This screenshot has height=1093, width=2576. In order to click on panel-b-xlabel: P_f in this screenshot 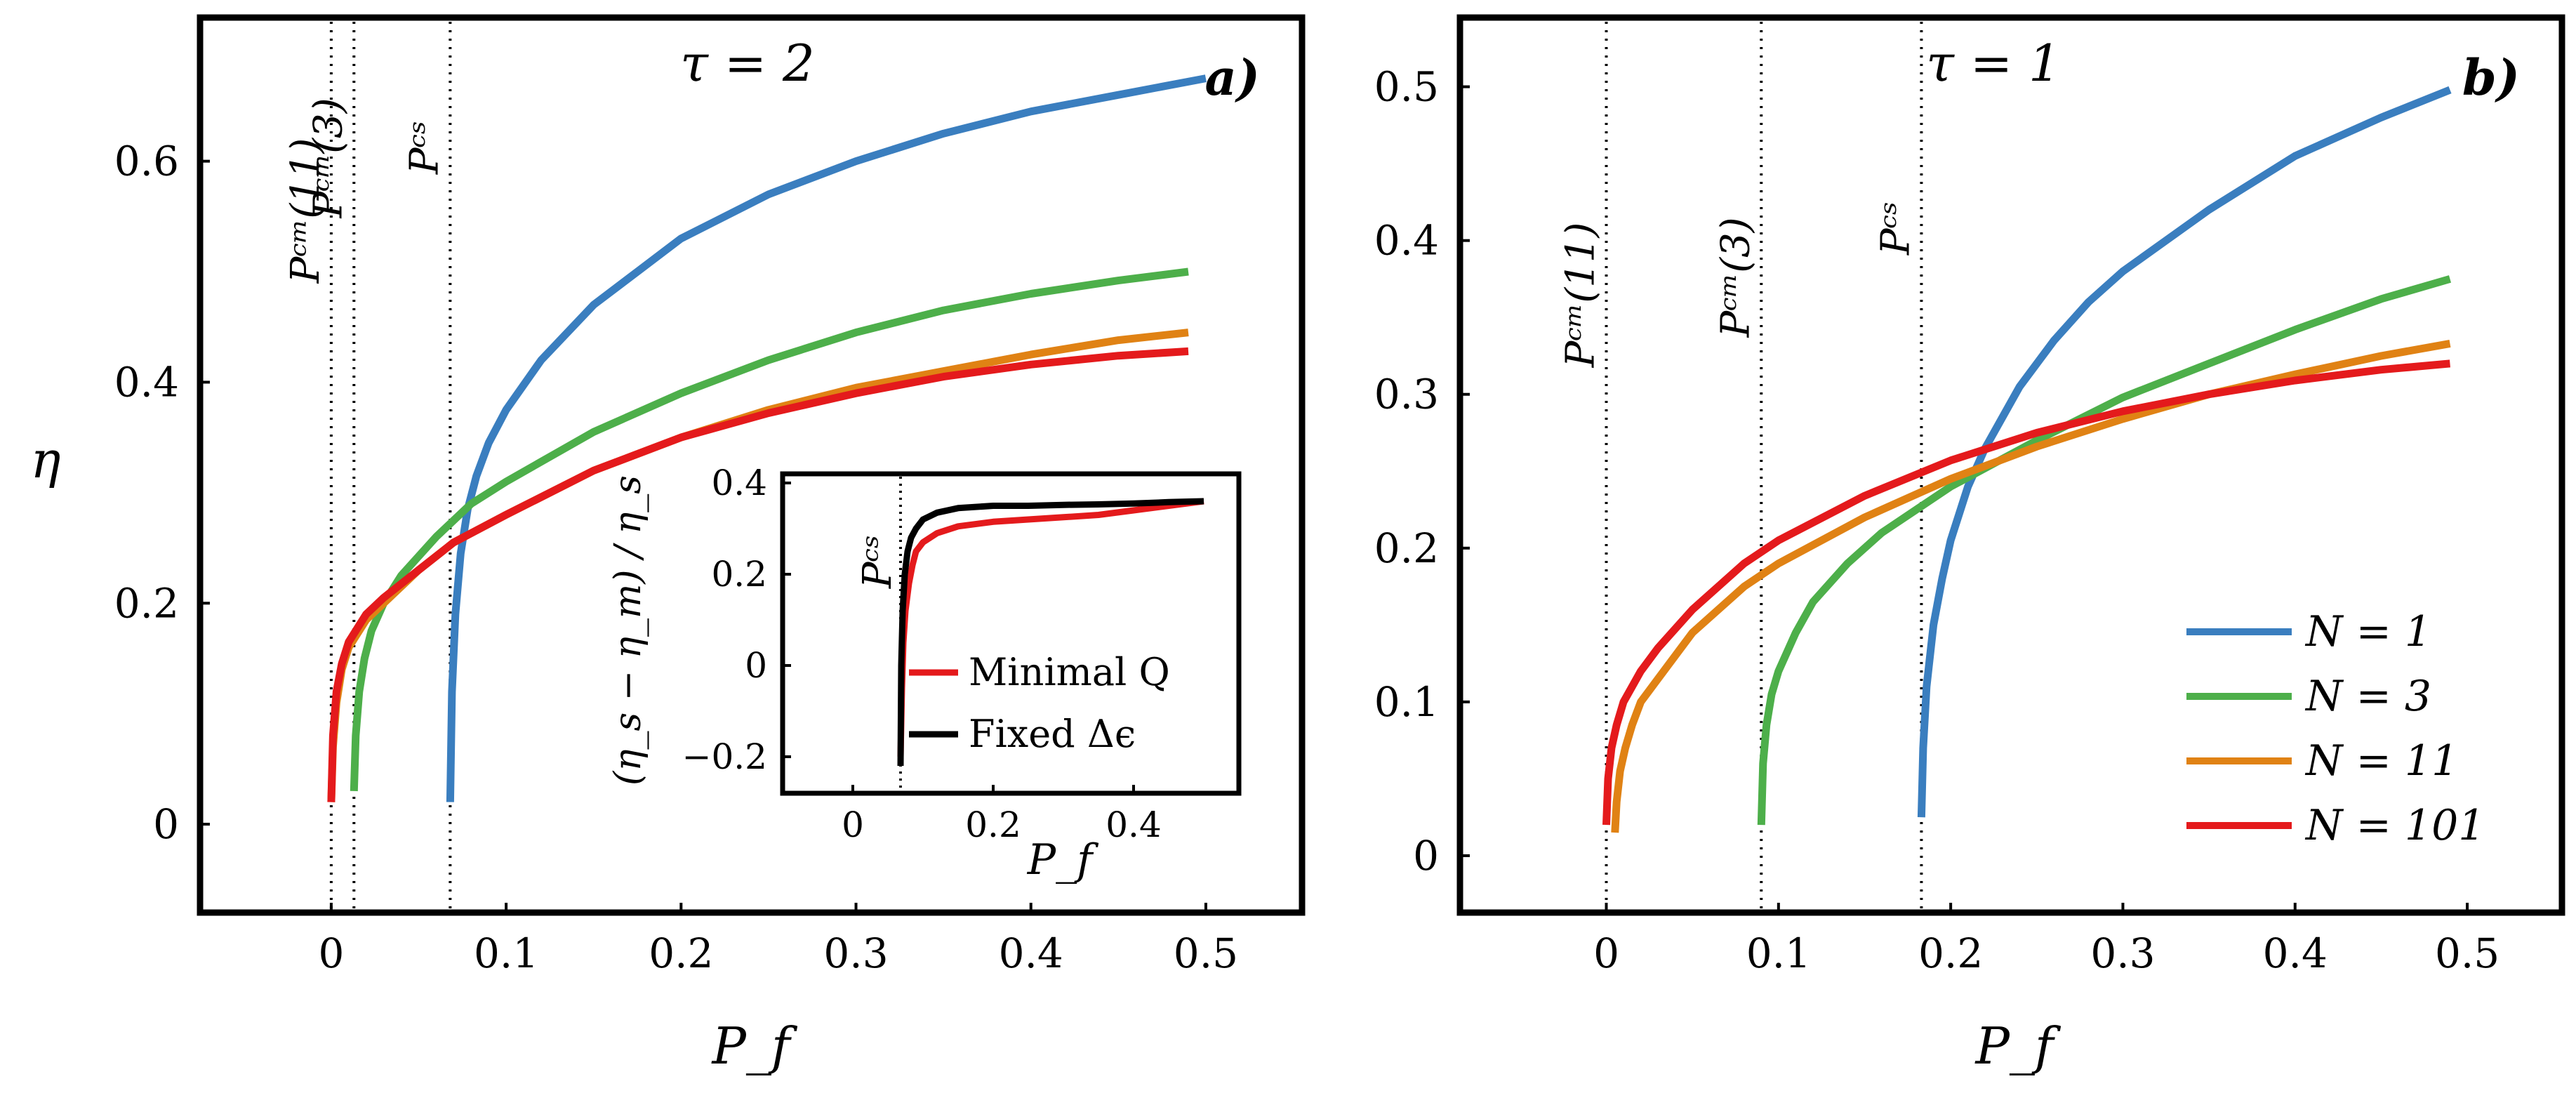, I will do `click(2018, 1045)`.